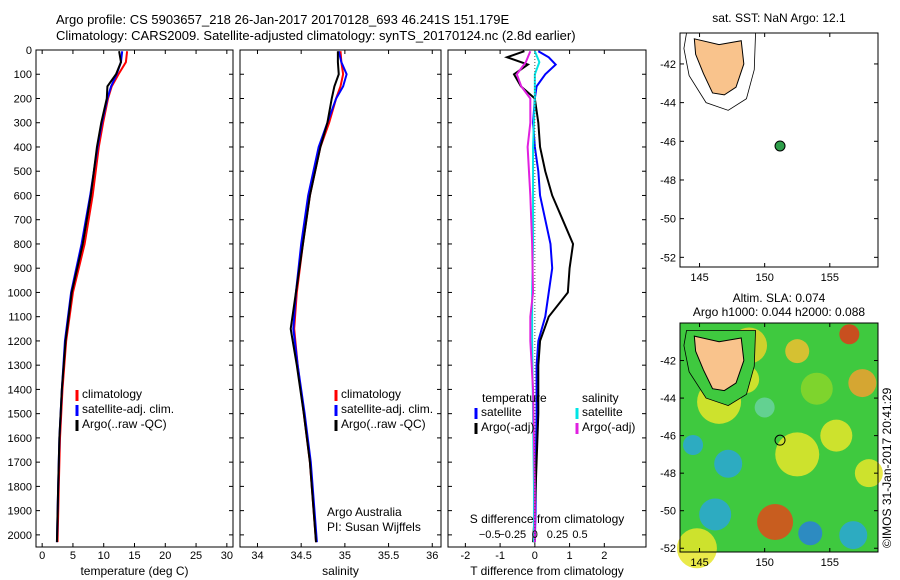 The height and width of the screenshot is (580, 900). I want to click on y-tick-label: 500, so click(23, 172).